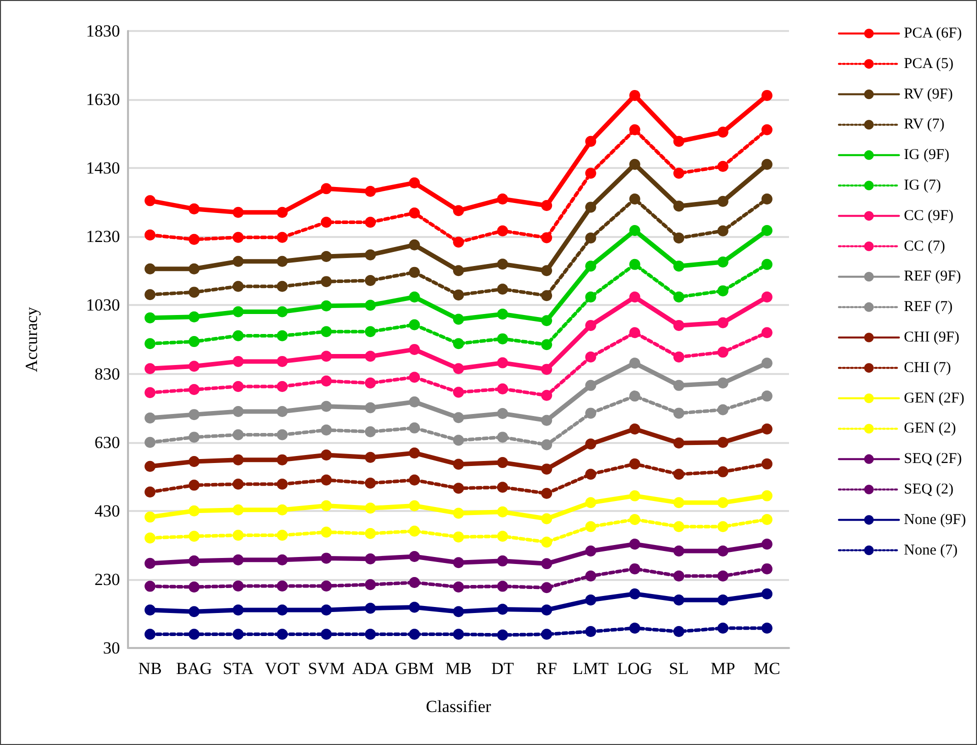 The height and width of the screenshot is (745, 977). What do you see at coordinates (925, 246) in the screenshot?
I see `legend-label: CC (7)` at bounding box center [925, 246].